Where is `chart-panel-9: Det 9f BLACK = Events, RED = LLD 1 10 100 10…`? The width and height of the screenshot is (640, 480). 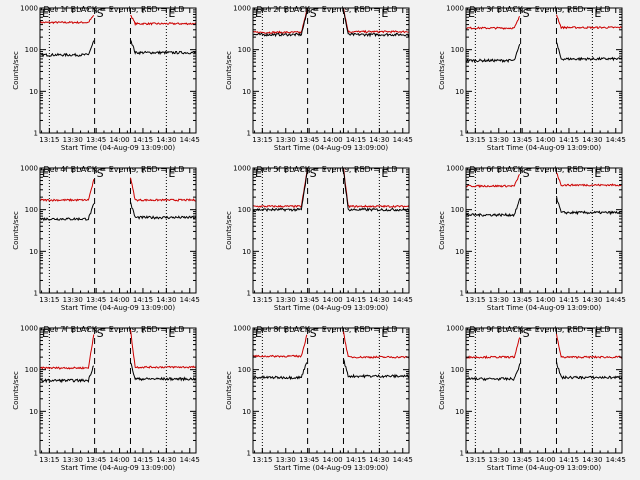 chart-panel-9: Det 9f BLACK = Events, RED = LLD 1 10 100 10… is located at coordinates (532, 399).